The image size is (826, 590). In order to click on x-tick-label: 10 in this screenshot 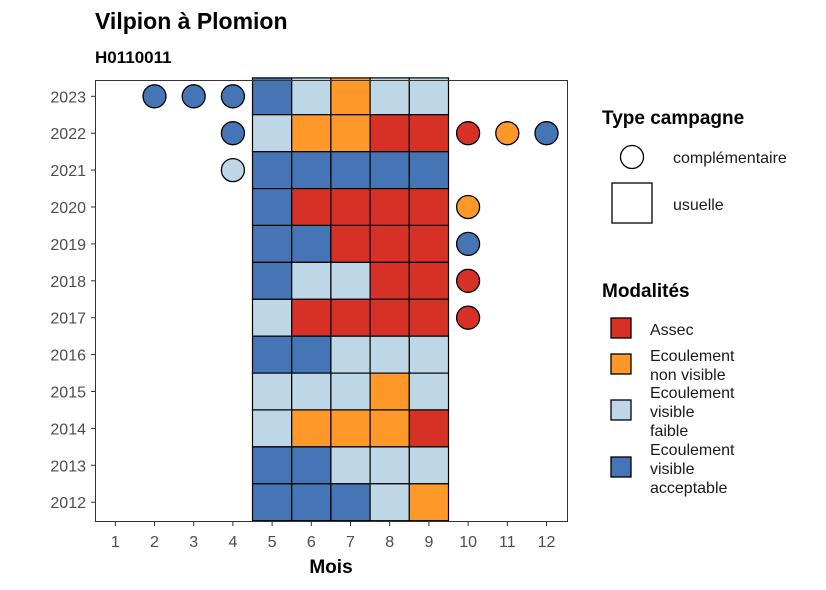, I will do `click(468, 542)`.